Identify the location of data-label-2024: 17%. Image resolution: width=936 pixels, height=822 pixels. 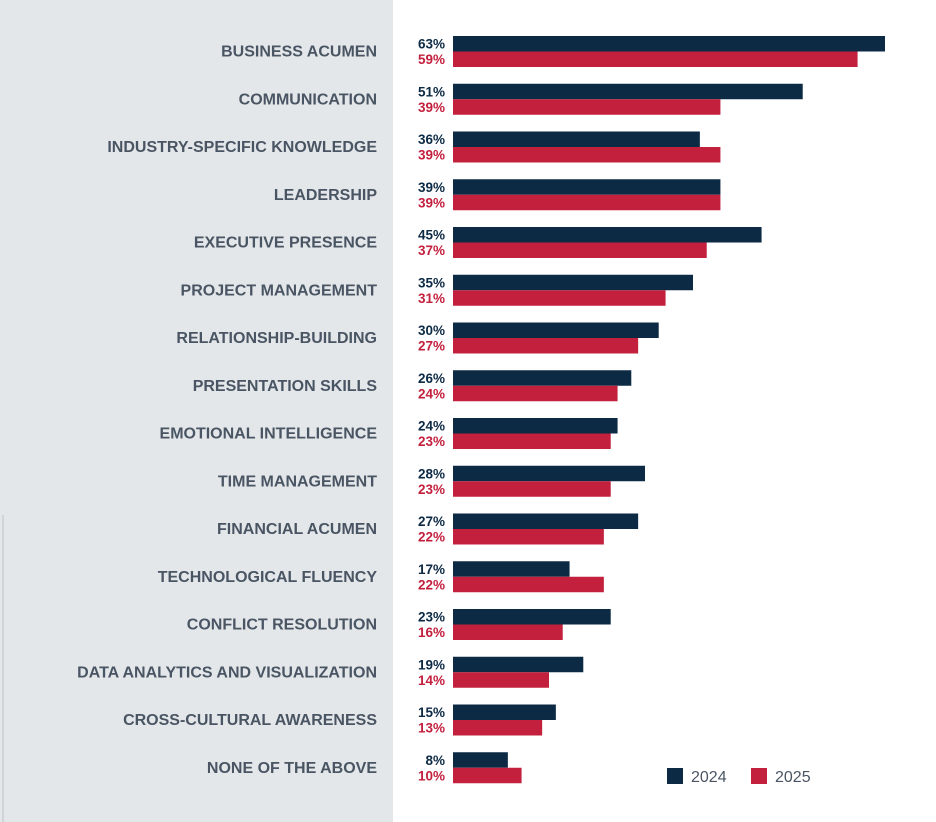
(431, 569).